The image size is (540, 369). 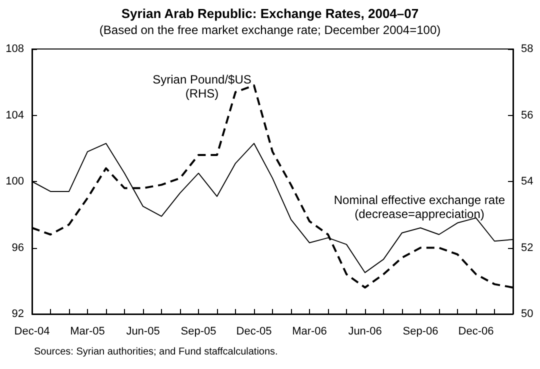 What do you see at coordinates (527, 248) in the screenshot?
I see `y2-tick-label: 52` at bounding box center [527, 248].